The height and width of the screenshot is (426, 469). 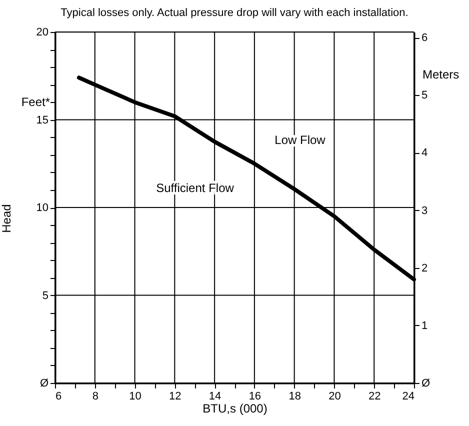 What do you see at coordinates (44, 384) in the screenshot?
I see `y-tick-label: Ø` at bounding box center [44, 384].